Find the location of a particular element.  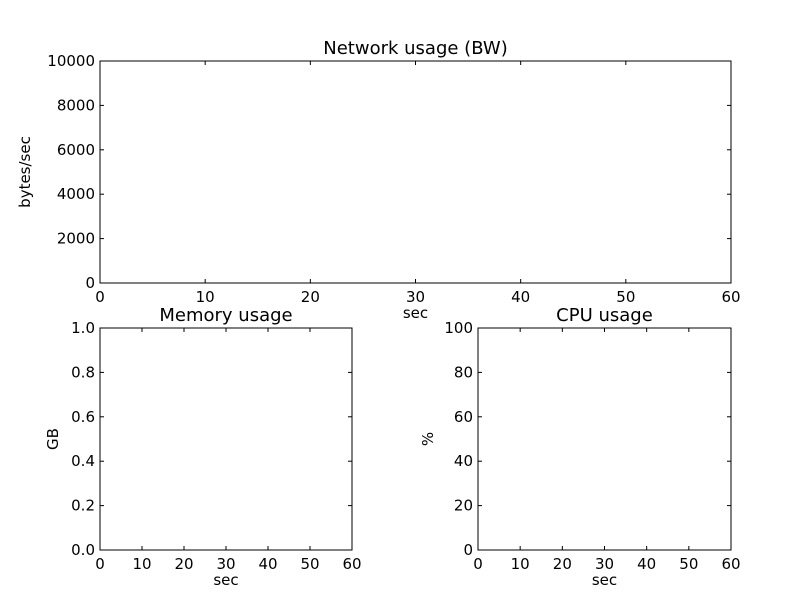

cpu-y-tick-label: 80 is located at coordinates (463, 372).